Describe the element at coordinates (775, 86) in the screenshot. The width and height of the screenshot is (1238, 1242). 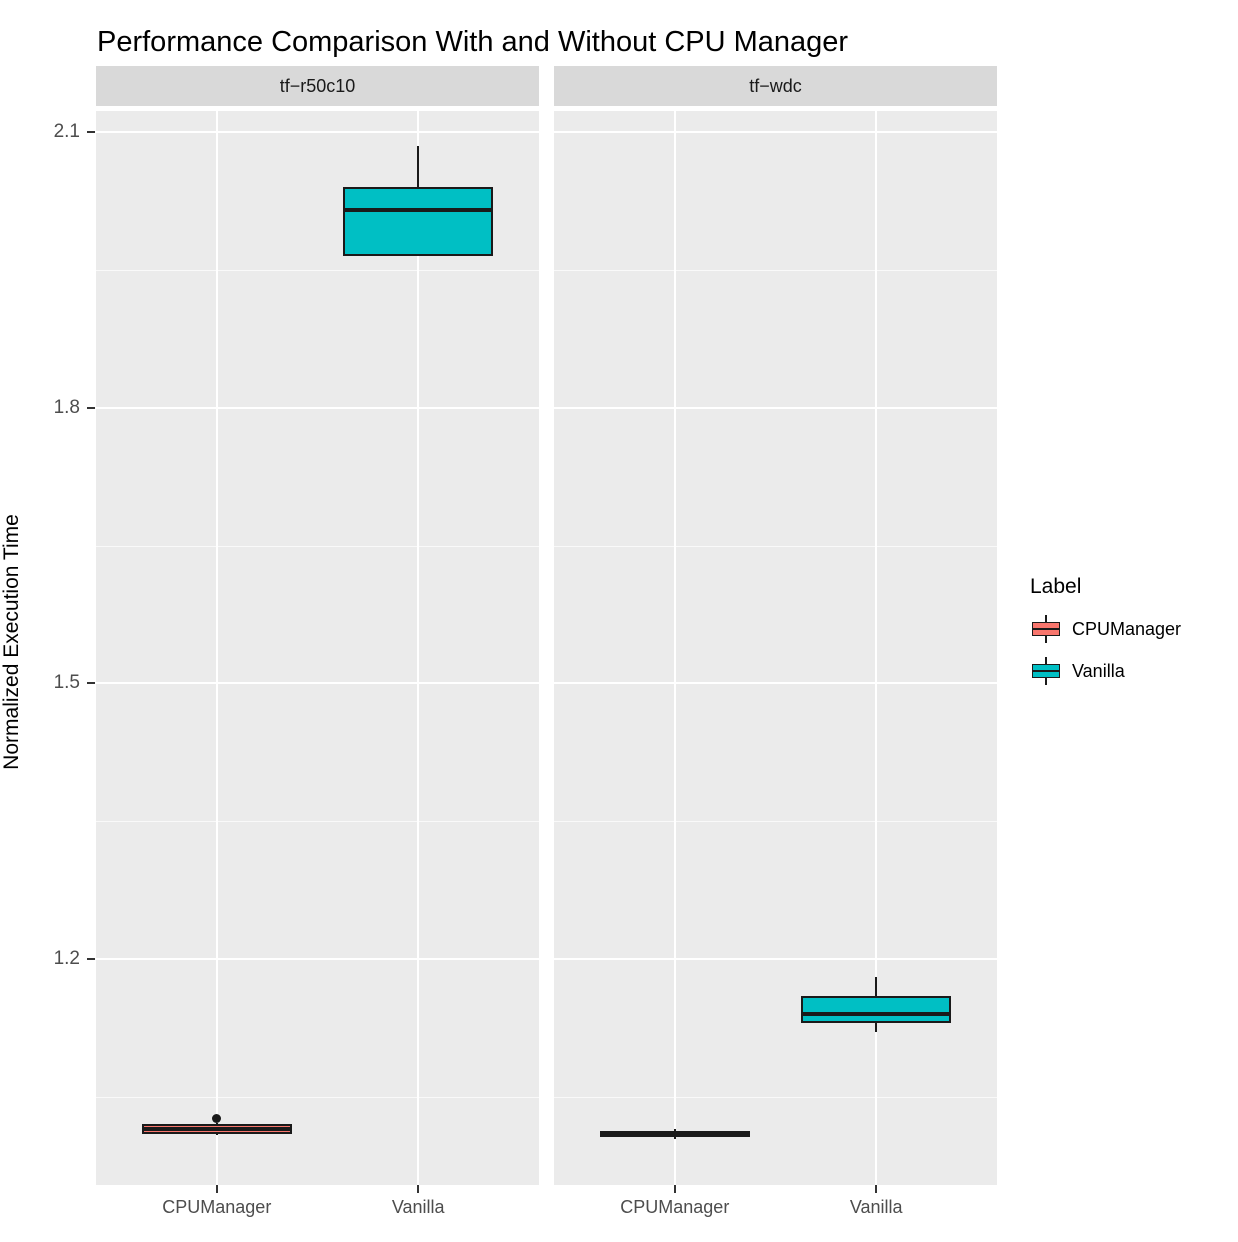
I see `facet-strip: tf−wdc` at that location.